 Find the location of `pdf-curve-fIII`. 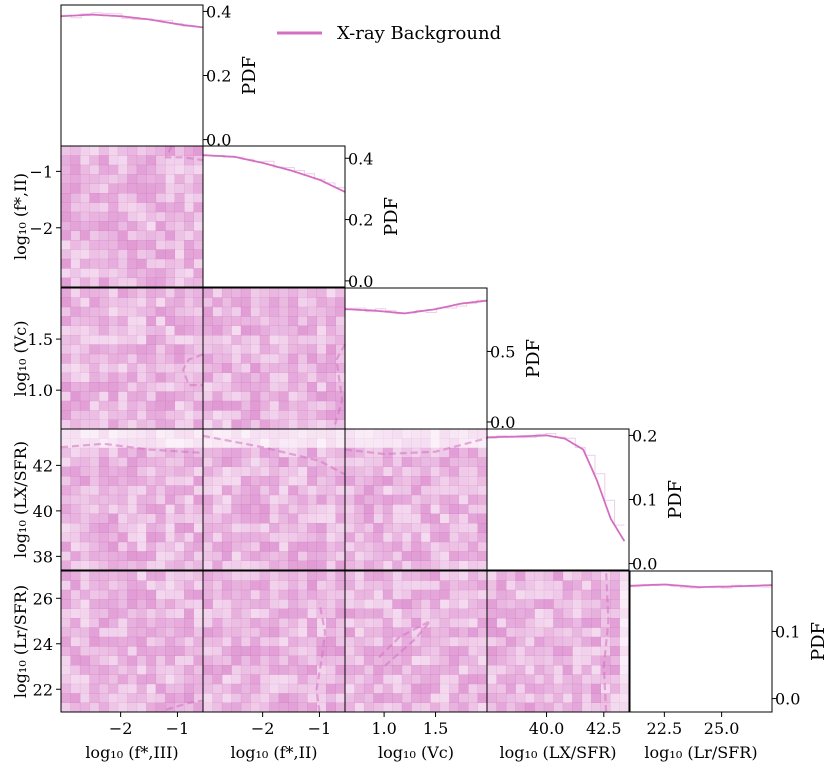

pdf-curve-fIII is located at coordinates (132, 21).